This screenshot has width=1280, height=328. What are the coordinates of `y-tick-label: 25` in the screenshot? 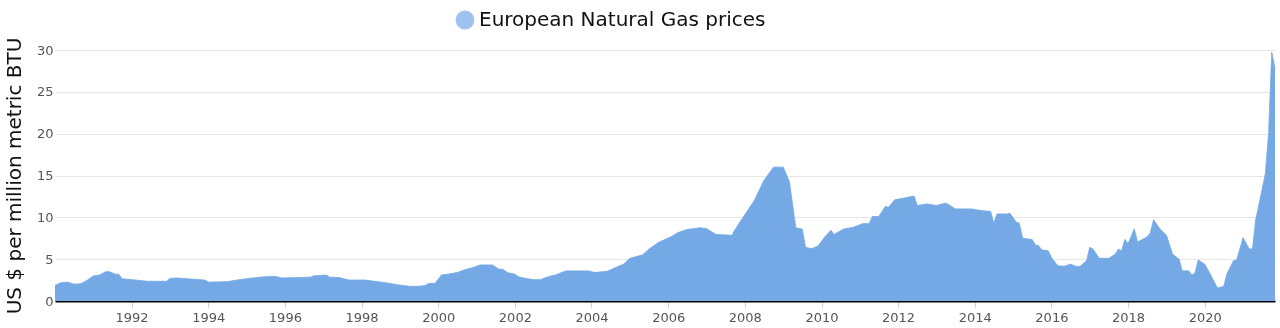 It's located at (45, 92).